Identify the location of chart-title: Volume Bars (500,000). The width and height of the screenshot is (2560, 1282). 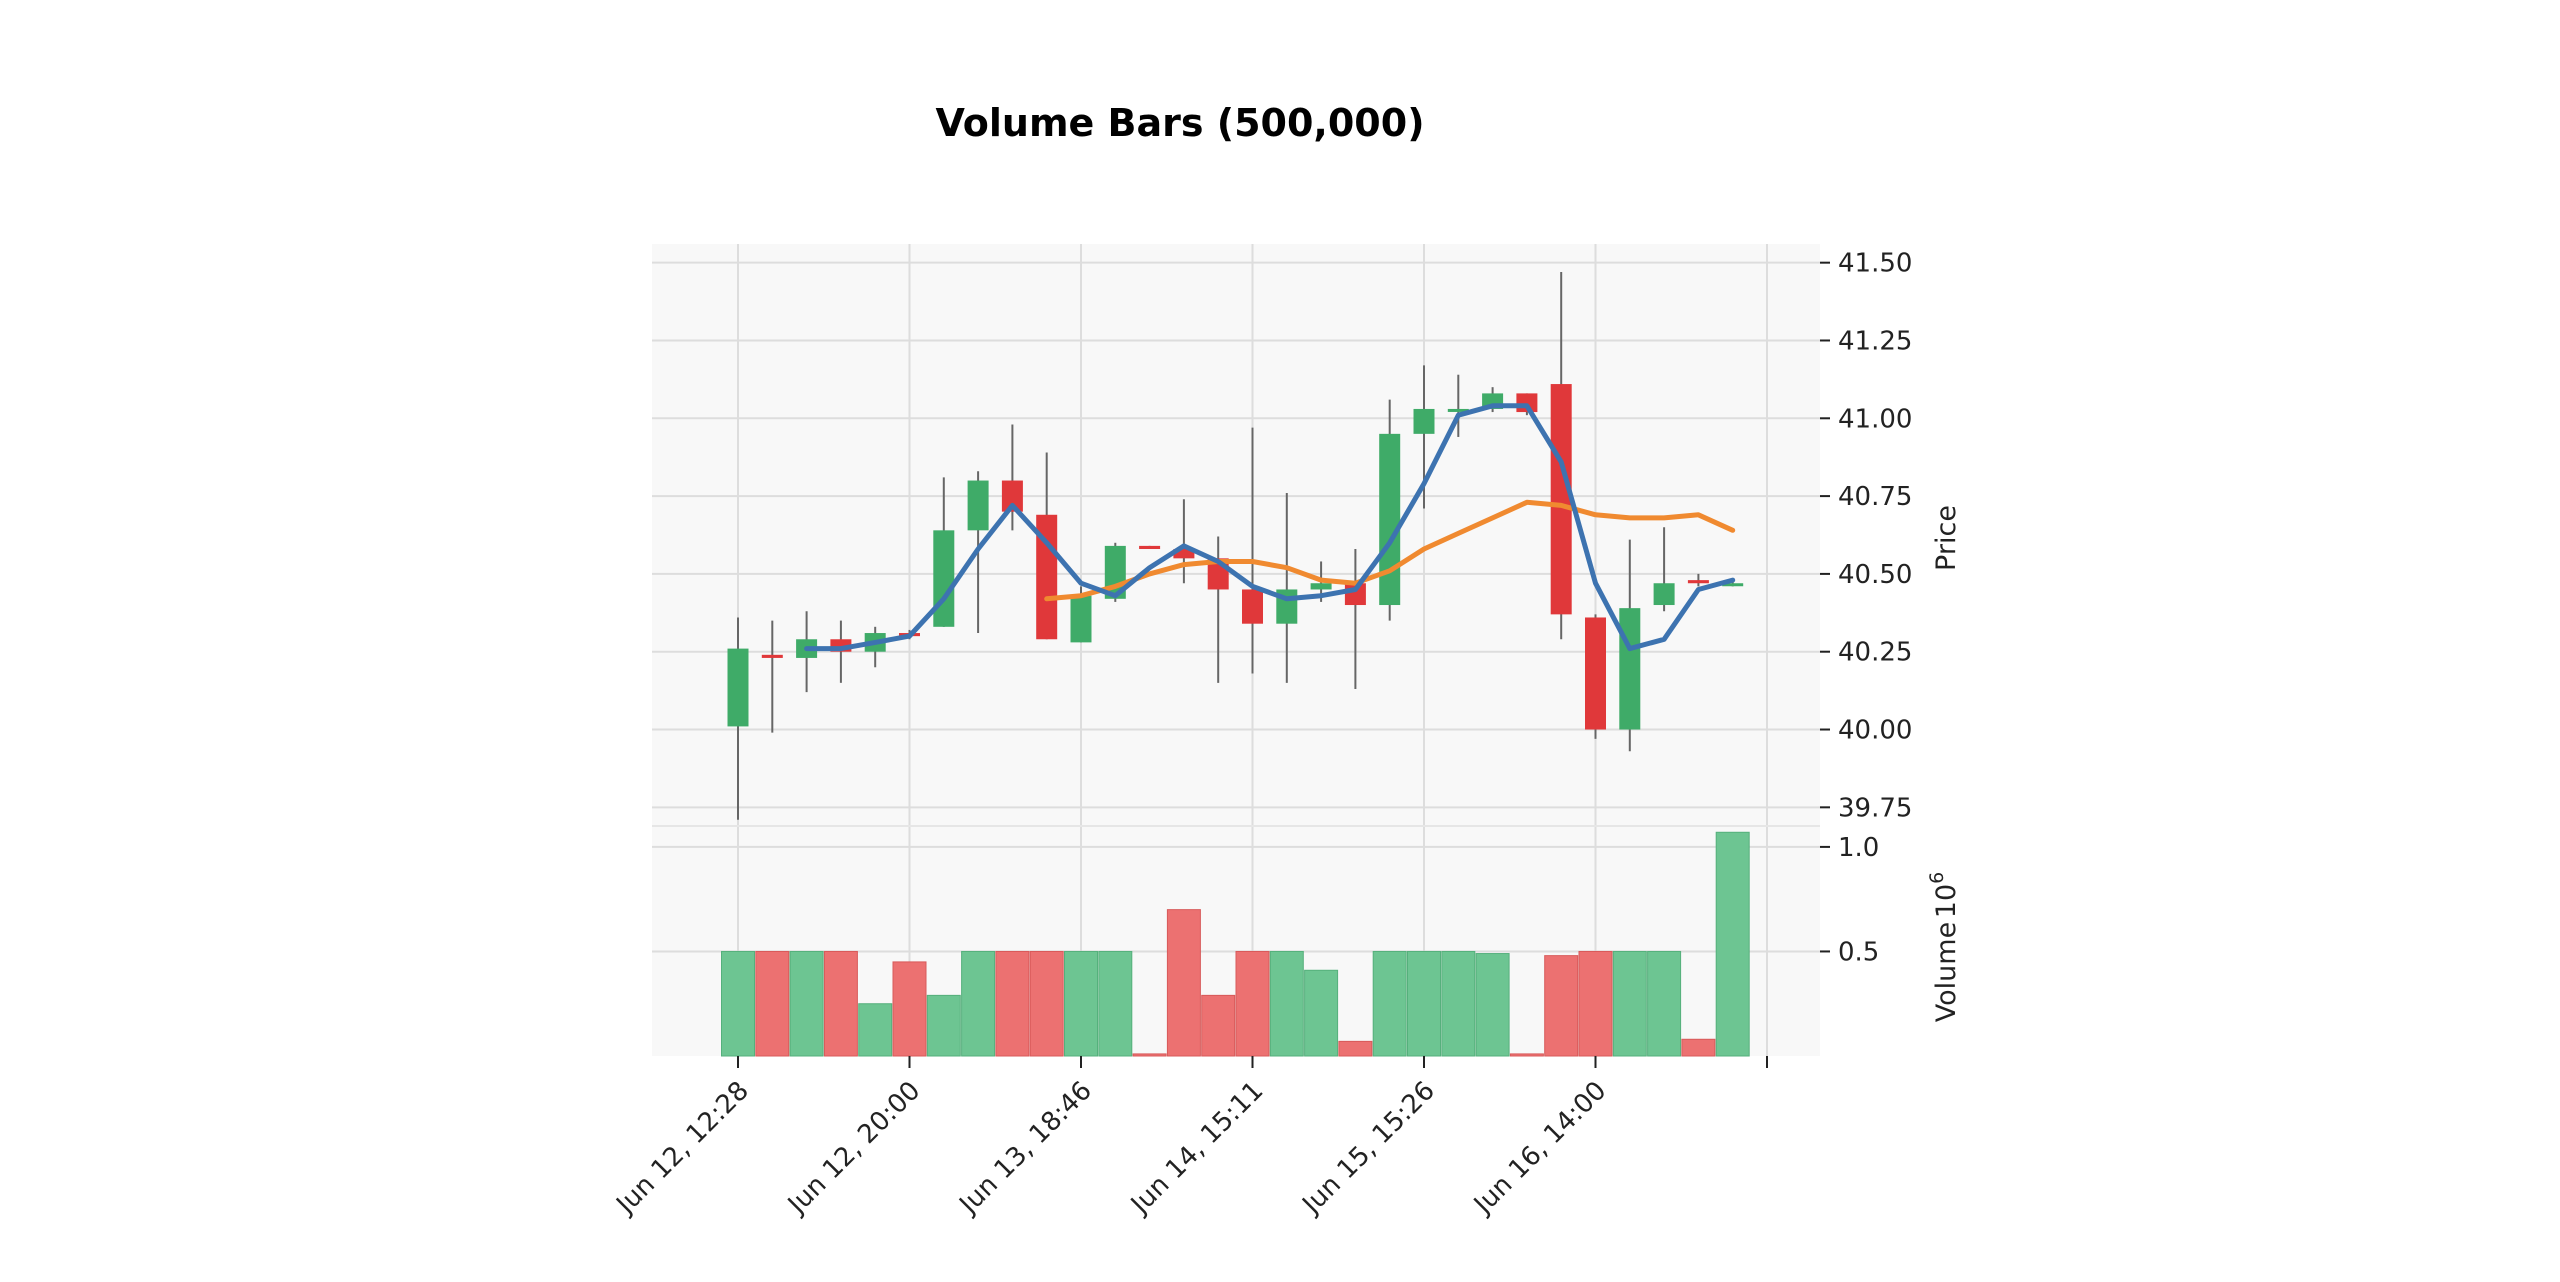
(1179, 123).